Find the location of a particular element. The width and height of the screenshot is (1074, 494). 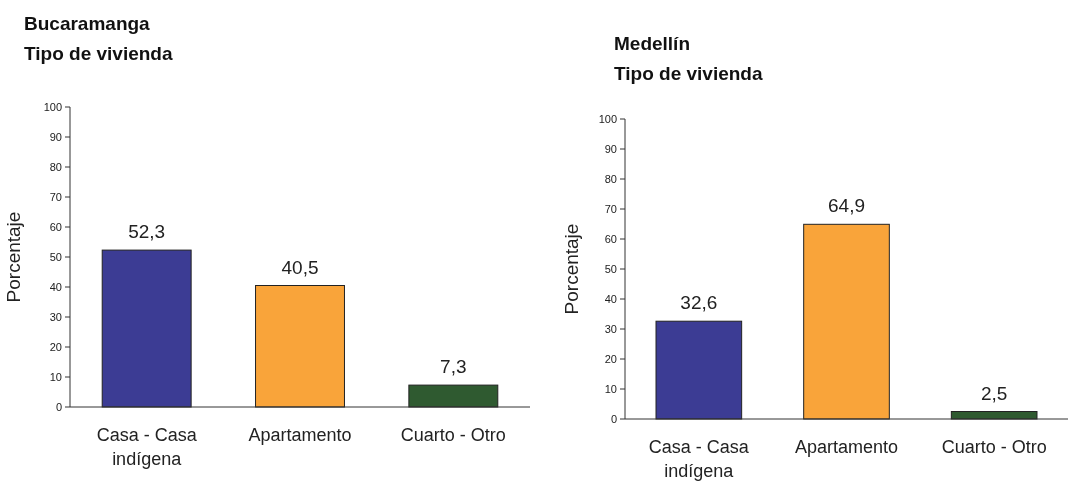

data-label: 40,5 is located at coordinates (300, 267).